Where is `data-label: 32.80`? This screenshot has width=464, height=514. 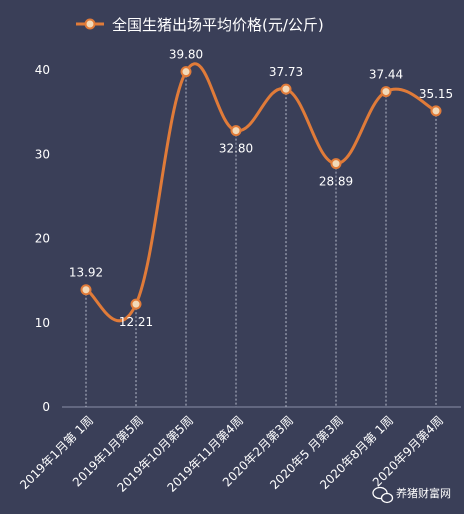 data-label: 32.80 is located at coordinates (236, 149).